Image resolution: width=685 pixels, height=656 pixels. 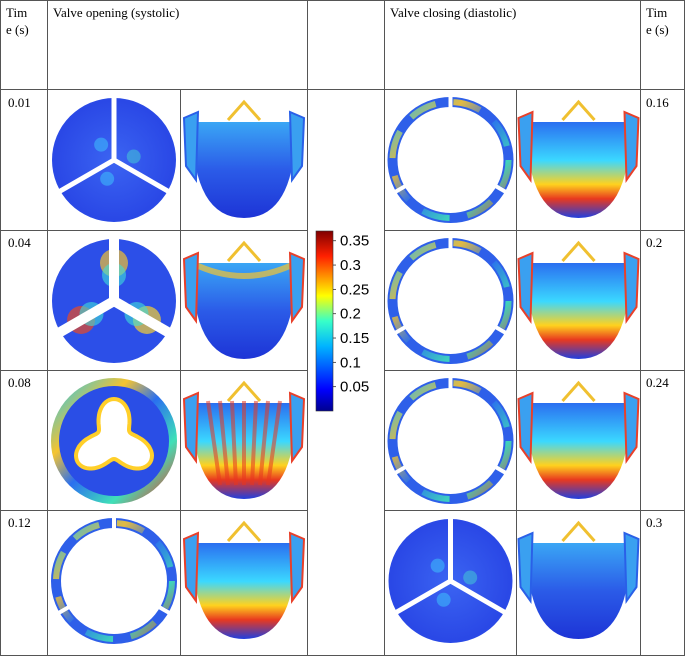 I want to click on time-open-row-2: 0.04, so click(x=19, y=242).